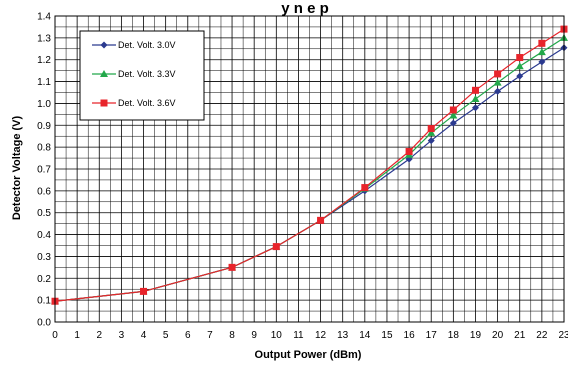  I want to click on x-tick-label: 11, so click(298, 335).